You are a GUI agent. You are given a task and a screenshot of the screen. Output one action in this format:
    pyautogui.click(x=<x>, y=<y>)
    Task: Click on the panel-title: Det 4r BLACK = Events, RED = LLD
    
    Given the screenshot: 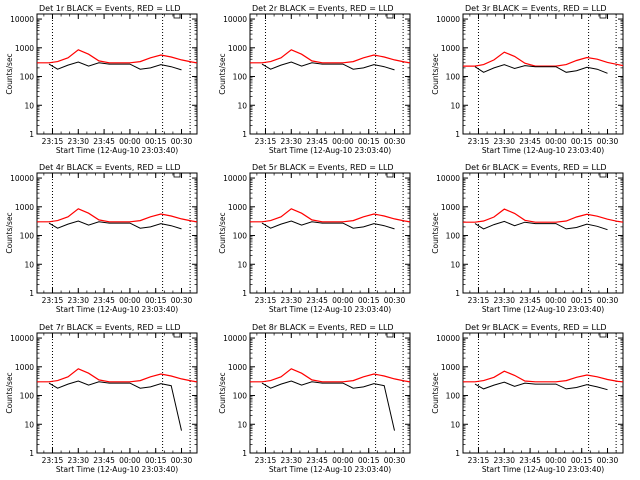 What is the action you would take?
    pyautogui.click(x=110, y=167)
    